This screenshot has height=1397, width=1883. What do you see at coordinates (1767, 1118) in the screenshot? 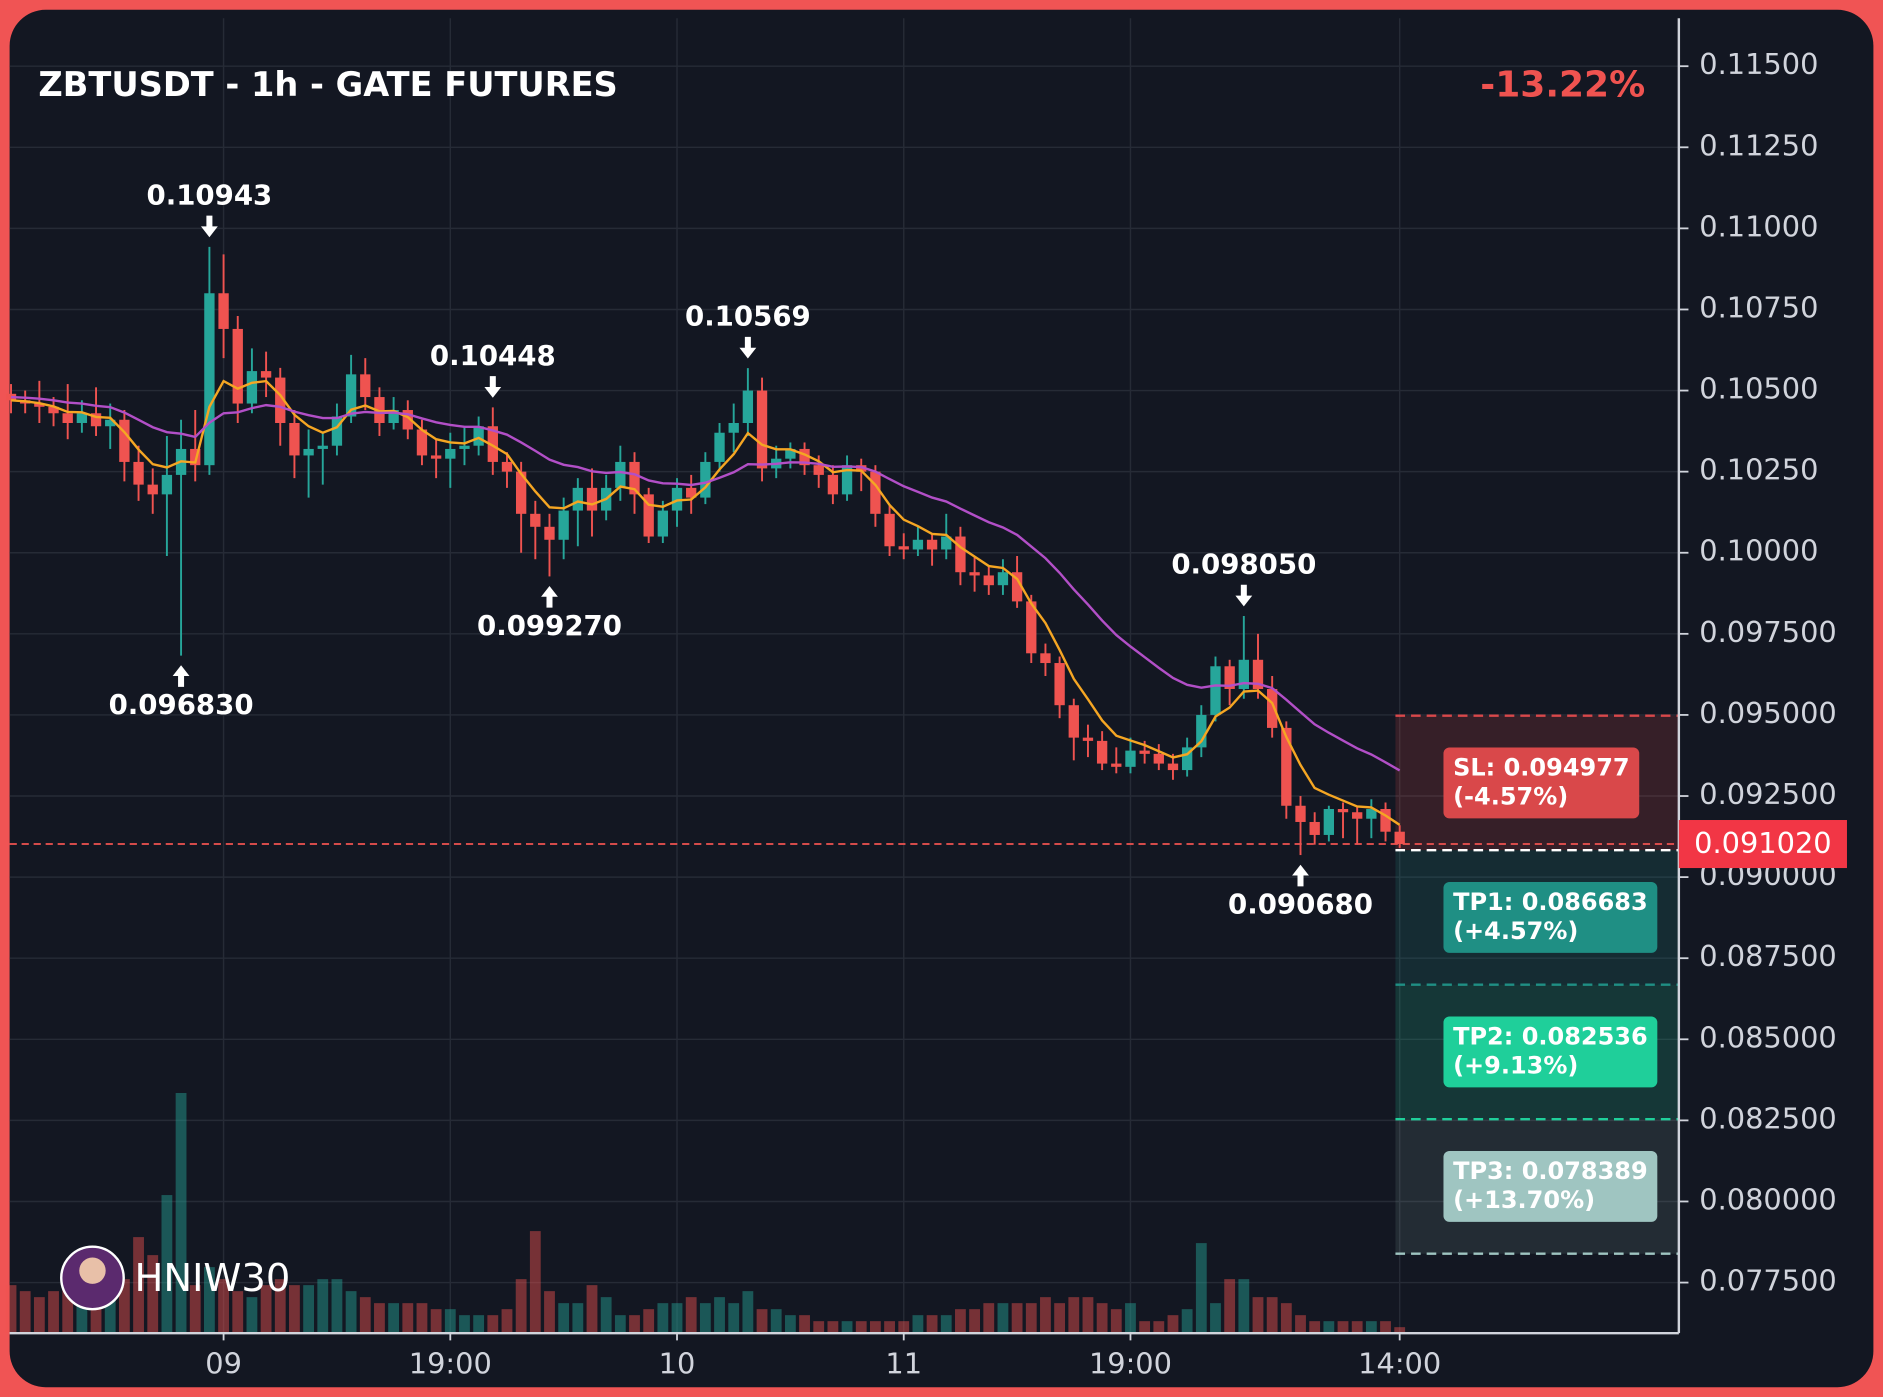
I see `y-tick-label: 0.082500` at bounding box center [1767, 1118].